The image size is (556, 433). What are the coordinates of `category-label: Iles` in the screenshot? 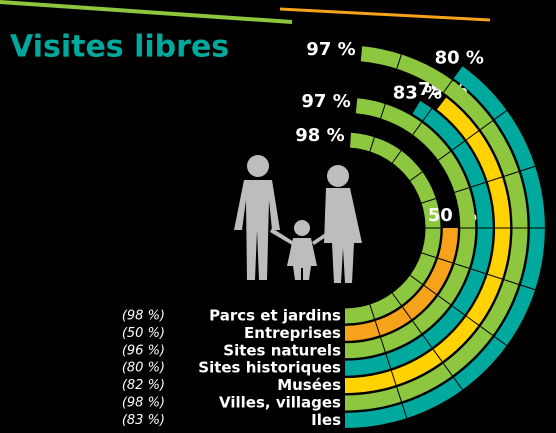 It's located at (326, 420).